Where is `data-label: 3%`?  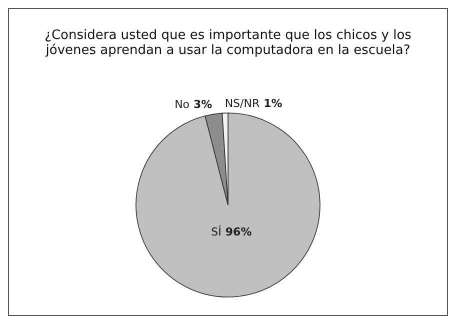 data-label: 3% is located at coordinates (203, 105).